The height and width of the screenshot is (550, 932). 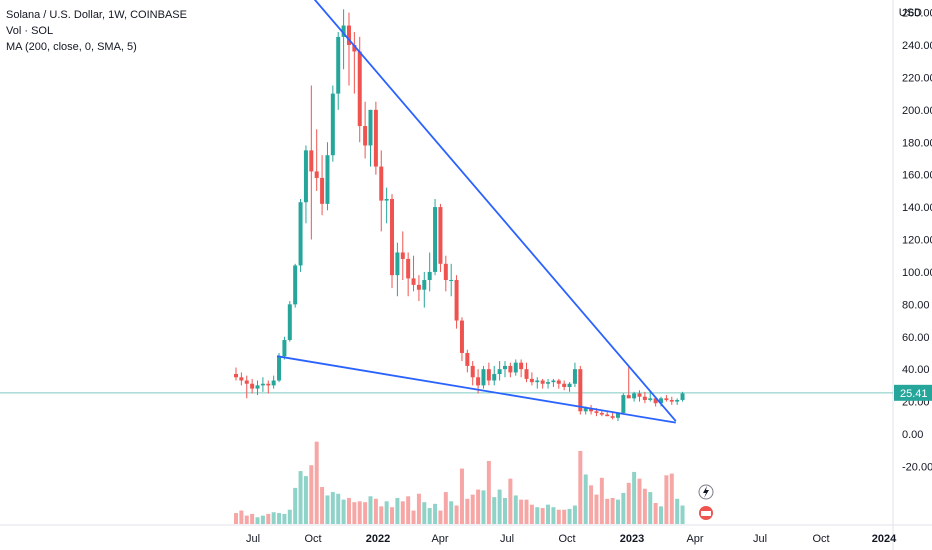 What do you see at coordinates (378, 539) in the screenshot?
I see `time-tick-label: 2022` at bounding box center [378, 539].